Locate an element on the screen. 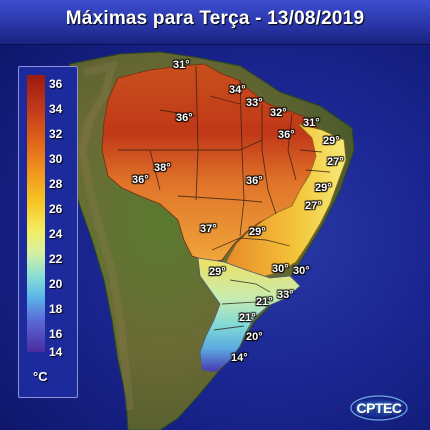  cptec-logo-icon: CPTEC is located at coordinates (379, 408).